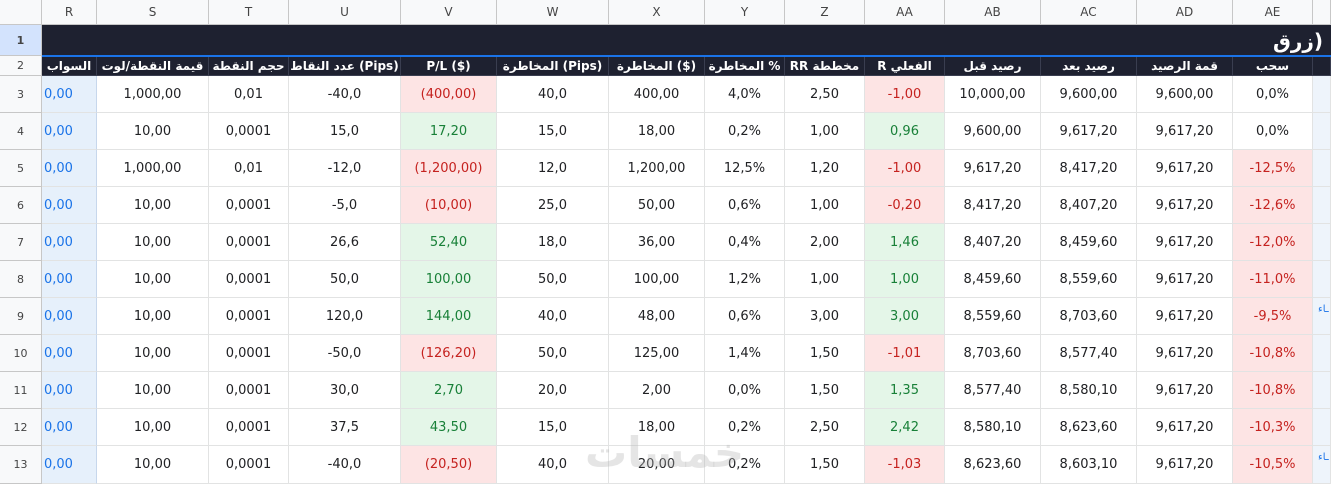 The width and height of the screenshot is (1331, 484). Describe the element at coordinates (345, 12) in the screenshot. I see `column-header-u: U` at that location.